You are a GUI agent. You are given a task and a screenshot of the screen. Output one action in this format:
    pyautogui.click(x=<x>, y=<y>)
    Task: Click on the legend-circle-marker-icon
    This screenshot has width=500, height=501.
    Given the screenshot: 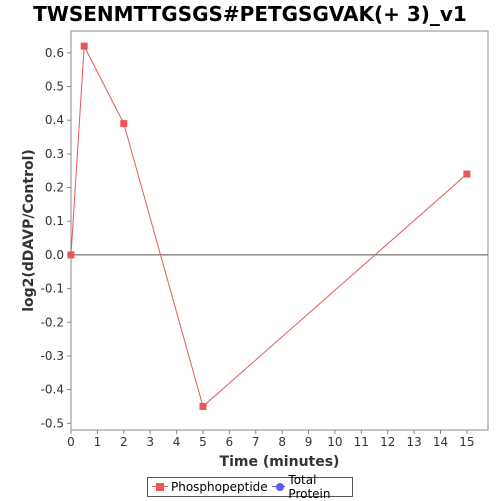 What is the action you would take?
    pyautogui.click(x=278, y=487)
    